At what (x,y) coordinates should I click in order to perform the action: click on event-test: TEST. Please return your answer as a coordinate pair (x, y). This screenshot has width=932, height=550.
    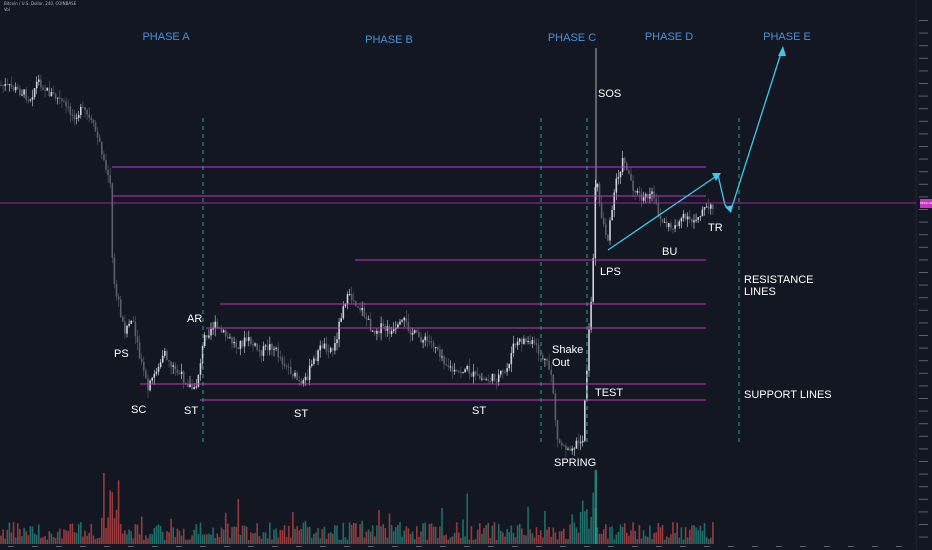
    Looking at the image, I should click on (609, 393).